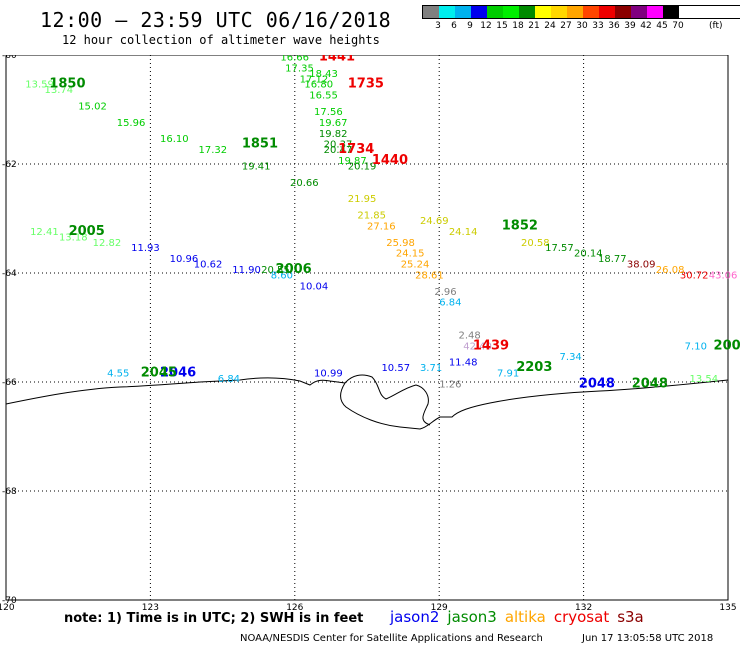 The height and width of the screenshot is (650, 740). I want to click on wave-height-value: 11.90, so click(246, 270).